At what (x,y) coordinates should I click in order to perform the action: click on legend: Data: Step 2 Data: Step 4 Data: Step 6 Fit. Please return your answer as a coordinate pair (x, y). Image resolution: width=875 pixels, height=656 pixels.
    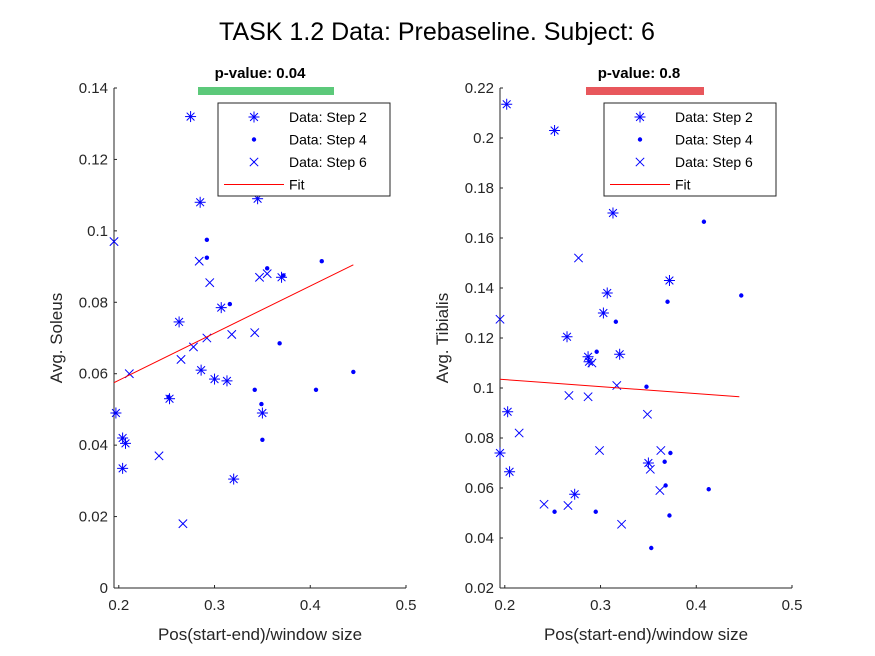
    Looking at the image, I should click on (304, 149).